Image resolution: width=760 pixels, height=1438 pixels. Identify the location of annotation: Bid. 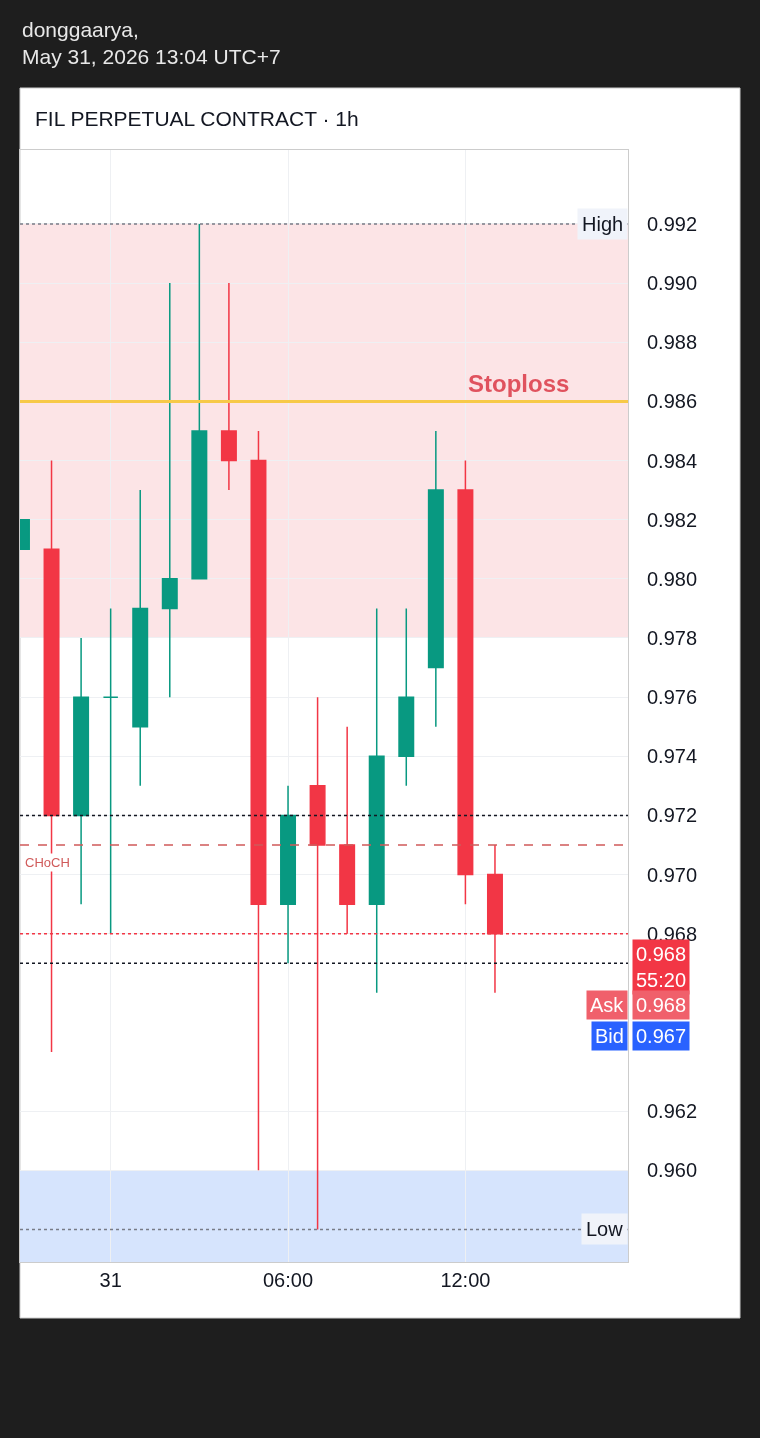
(609, 1036).